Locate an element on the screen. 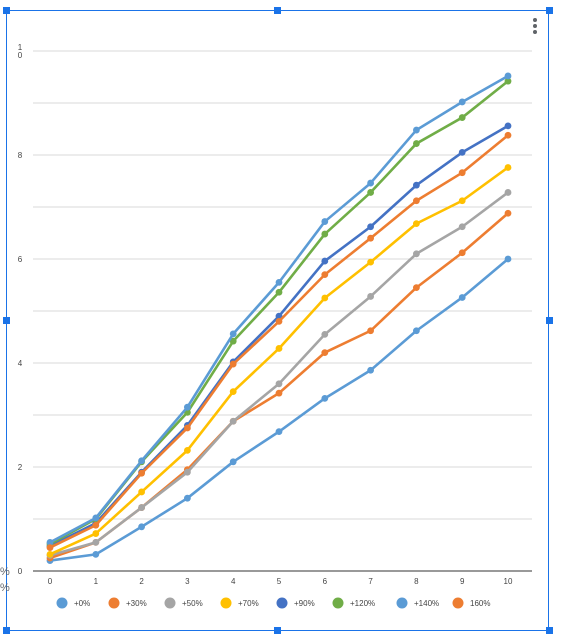 This screenshot has width=563, height=639. x-tick-label: 1 is located at coordinates (96, 581).